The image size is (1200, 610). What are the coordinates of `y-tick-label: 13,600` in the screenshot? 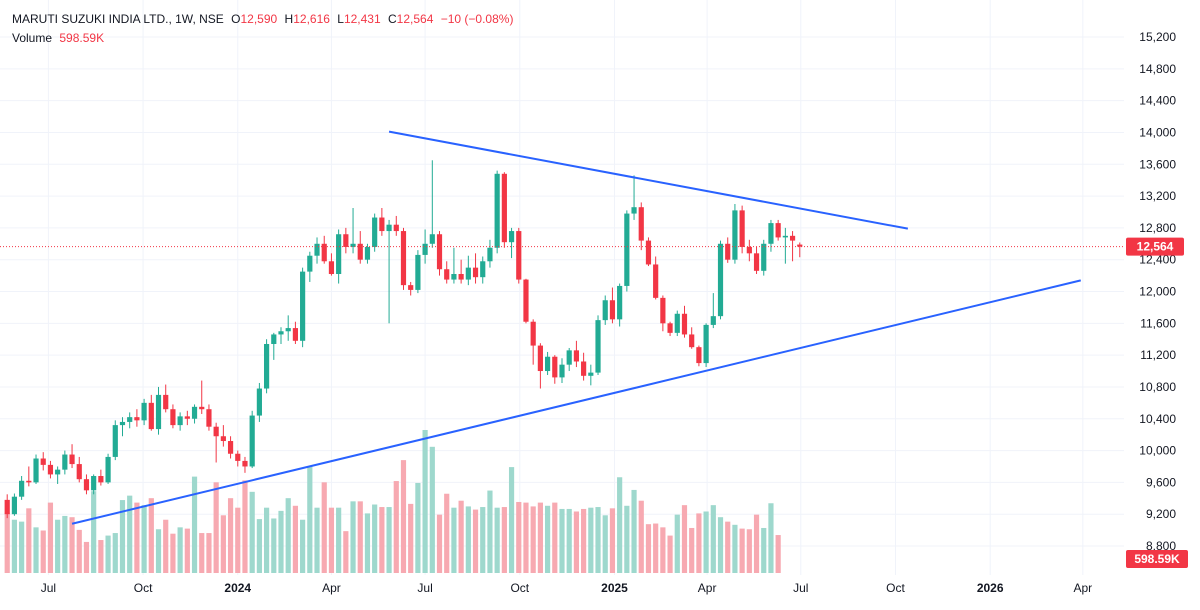 It's located at (1157, 164).